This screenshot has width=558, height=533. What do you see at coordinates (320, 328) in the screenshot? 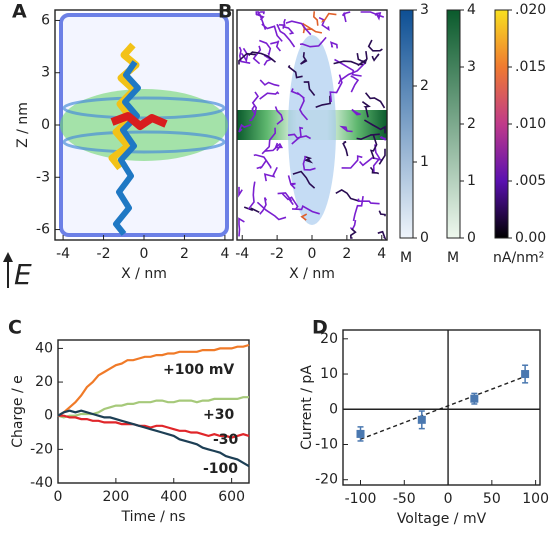
I see `panel-label: D` at bounding box center [320, 328].